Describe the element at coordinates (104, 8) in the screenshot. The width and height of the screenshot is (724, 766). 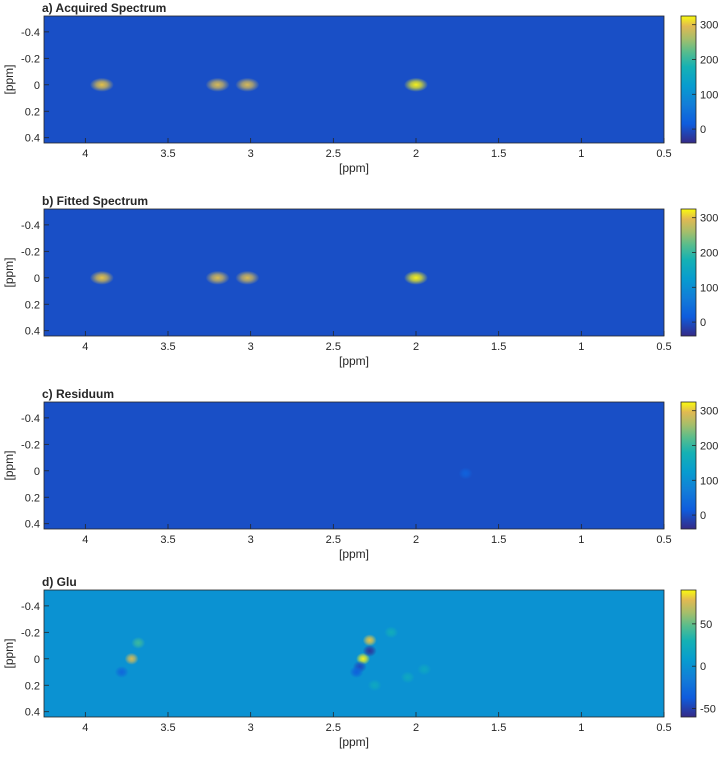
I see `subplot-title: a) Acquired Spectrum` at that location.